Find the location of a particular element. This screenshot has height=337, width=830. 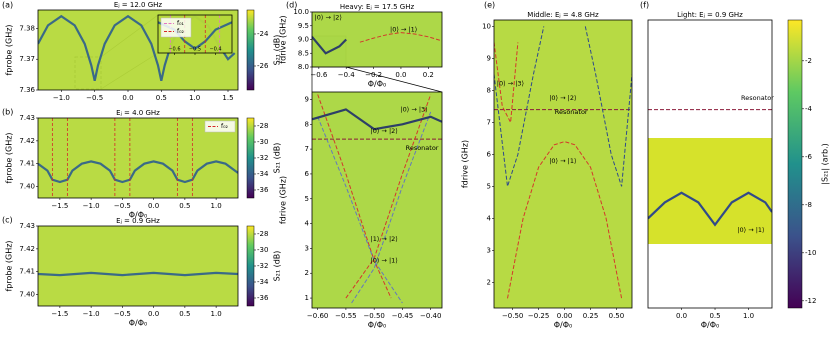

colorbar-label: |S₂₁| (arb.) is located at coordinates (825, 163).